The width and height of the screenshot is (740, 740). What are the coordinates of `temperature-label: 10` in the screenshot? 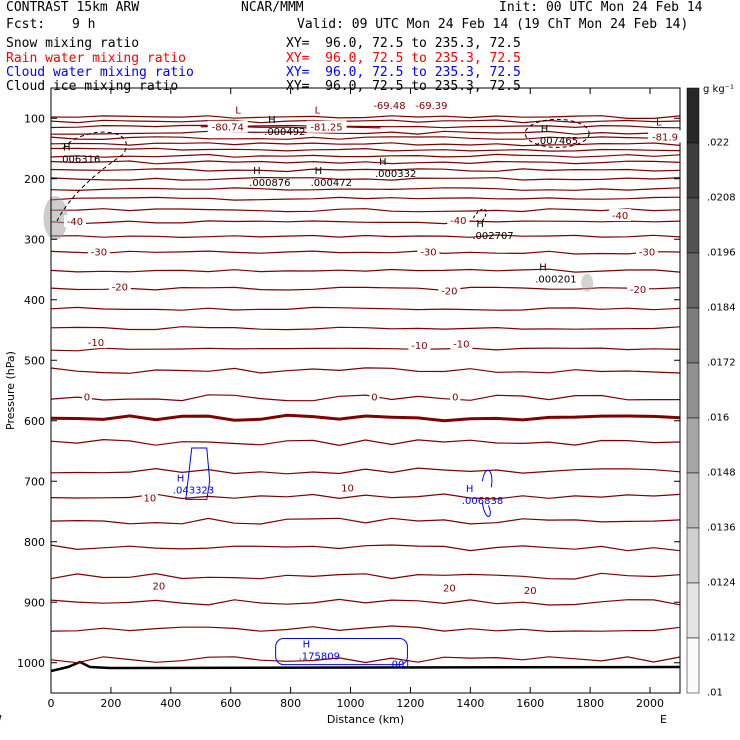 It's located at (347, 488).